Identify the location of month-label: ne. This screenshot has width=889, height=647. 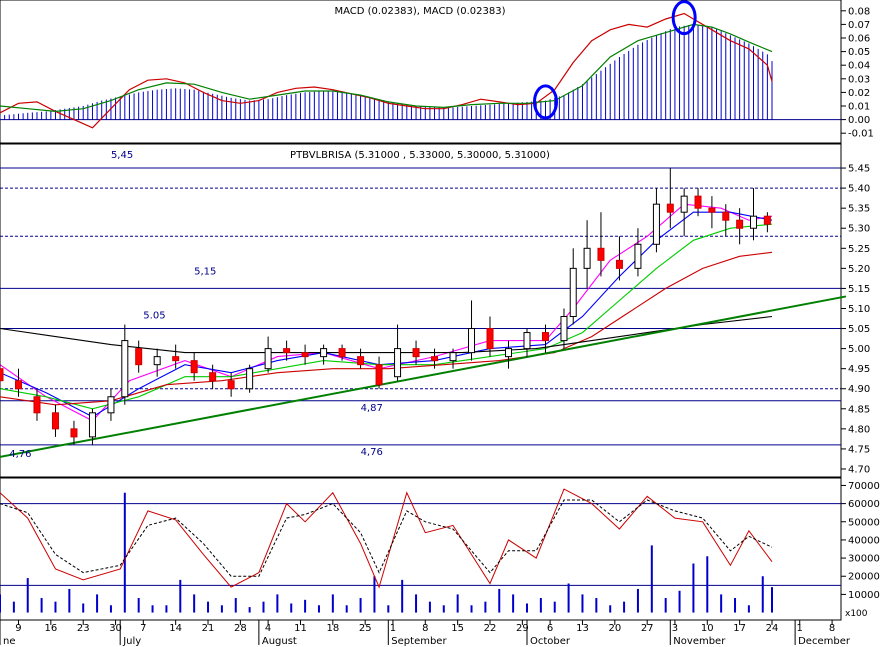
(9, 641).